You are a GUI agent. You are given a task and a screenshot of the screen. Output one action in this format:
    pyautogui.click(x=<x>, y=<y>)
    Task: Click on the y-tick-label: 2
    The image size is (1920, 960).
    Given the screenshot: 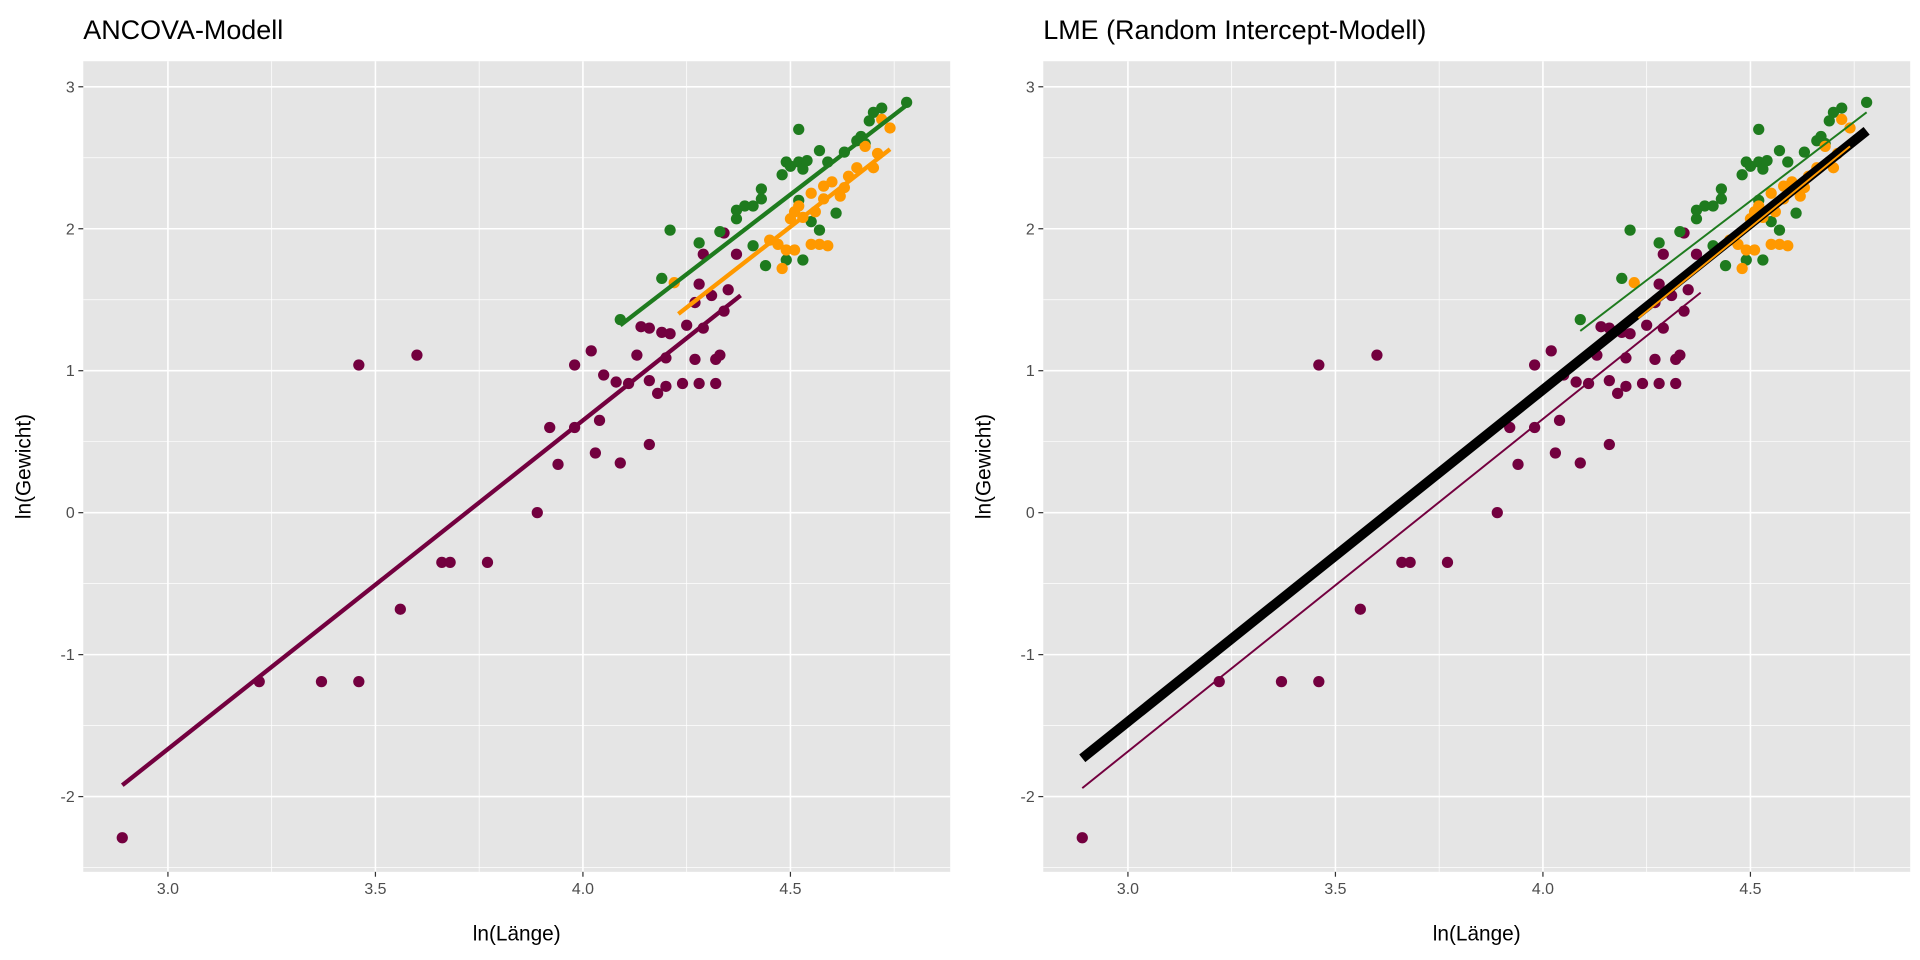 What is the action you would take?
    pyautogui.click(x=1030, y=229)
    